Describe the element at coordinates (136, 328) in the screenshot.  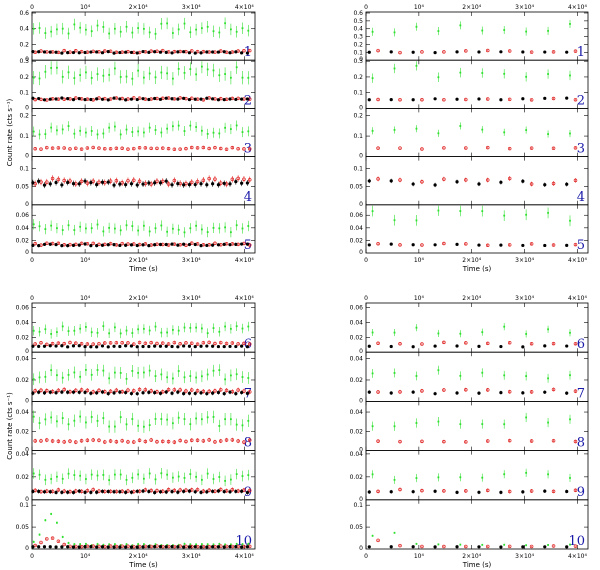
I see `panel-6: 0.02 0.04 0.06 0 6` at that location.